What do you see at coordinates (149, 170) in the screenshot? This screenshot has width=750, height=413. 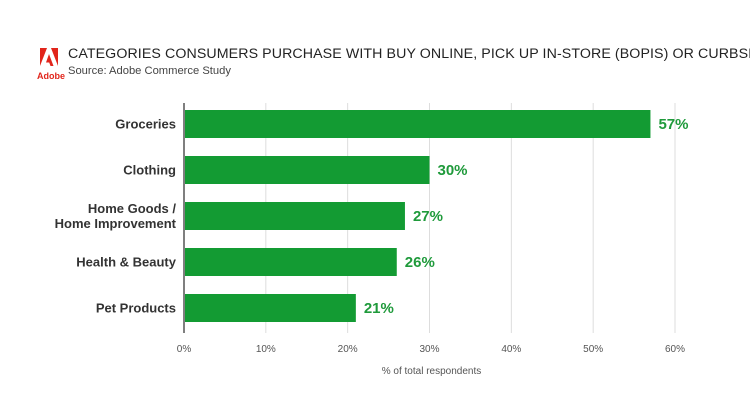 I see `category-label: Clothing` at bounding box center [149, 170].